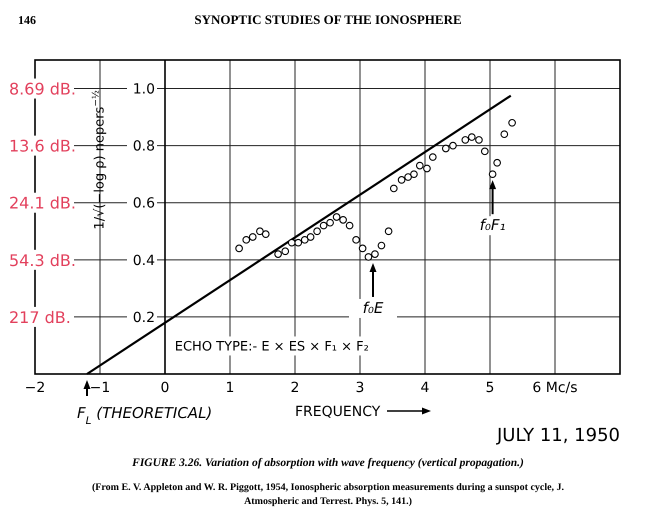 The image size is (648, 521). Describe the element at coordinates (493, 225) in the screenshot. I see `annotation: f₀F₁` at that location.